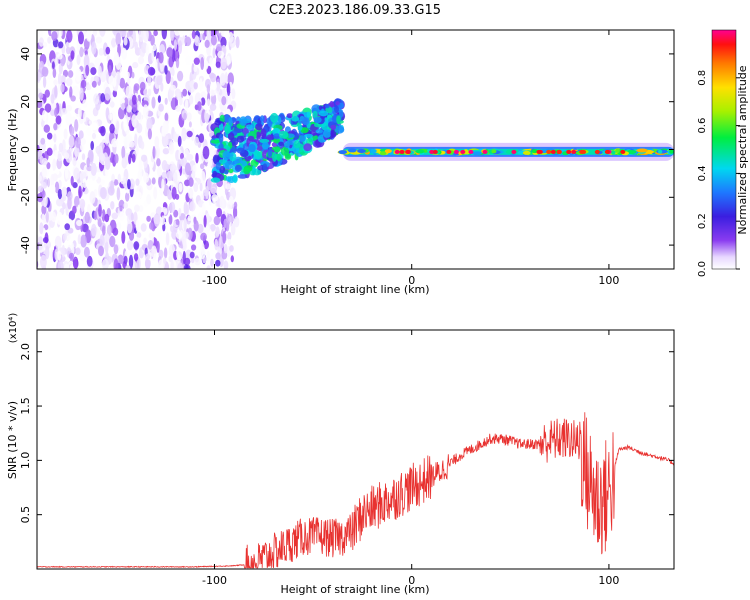  What do you see at coordinates (505, 151) in the screenshot?
I see `carrier-line` at bounding box center [505, 151].